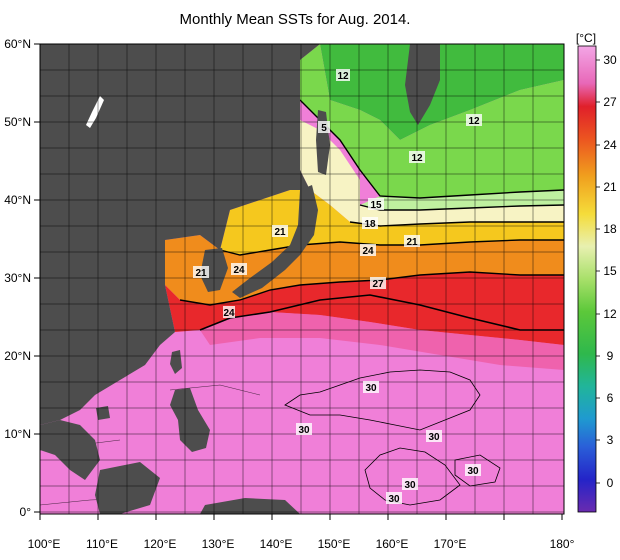 This screenshot has width=620, height=560. What do you see at coordinates (190, 420) in the screenshot?
I see `philippines-land` at bounding box center [190, 420].